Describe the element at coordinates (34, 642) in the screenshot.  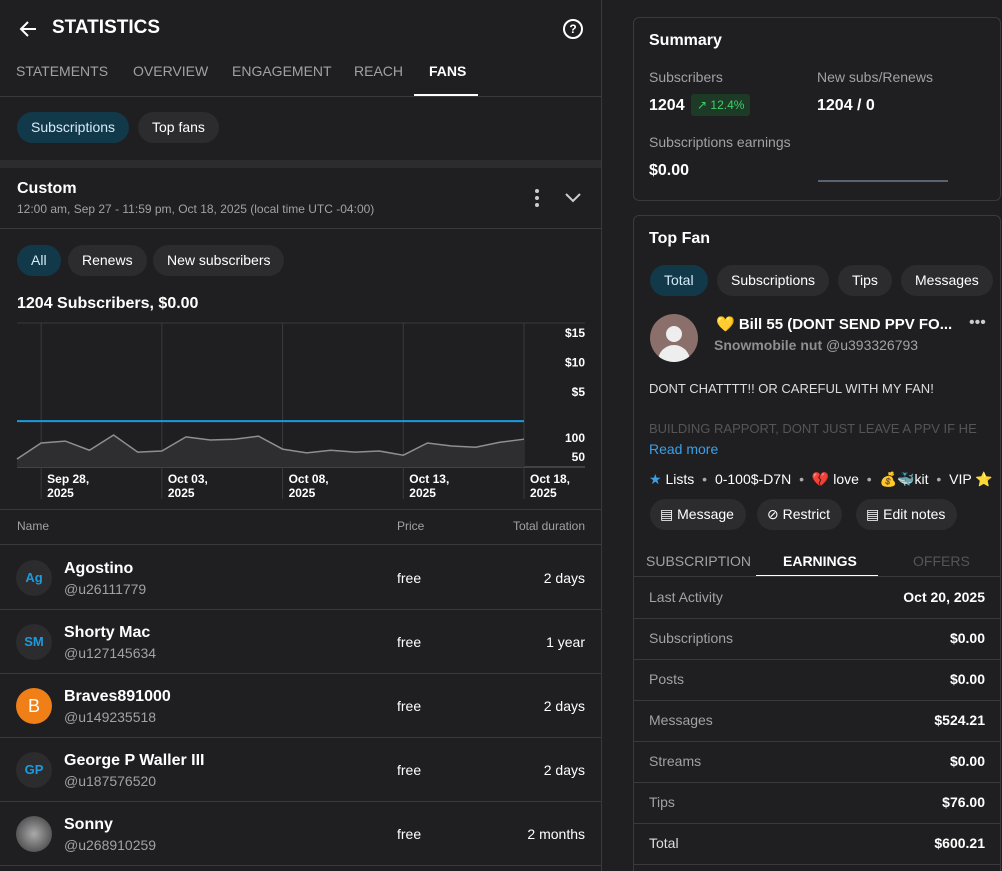
I see `avatar: SM` at that location.